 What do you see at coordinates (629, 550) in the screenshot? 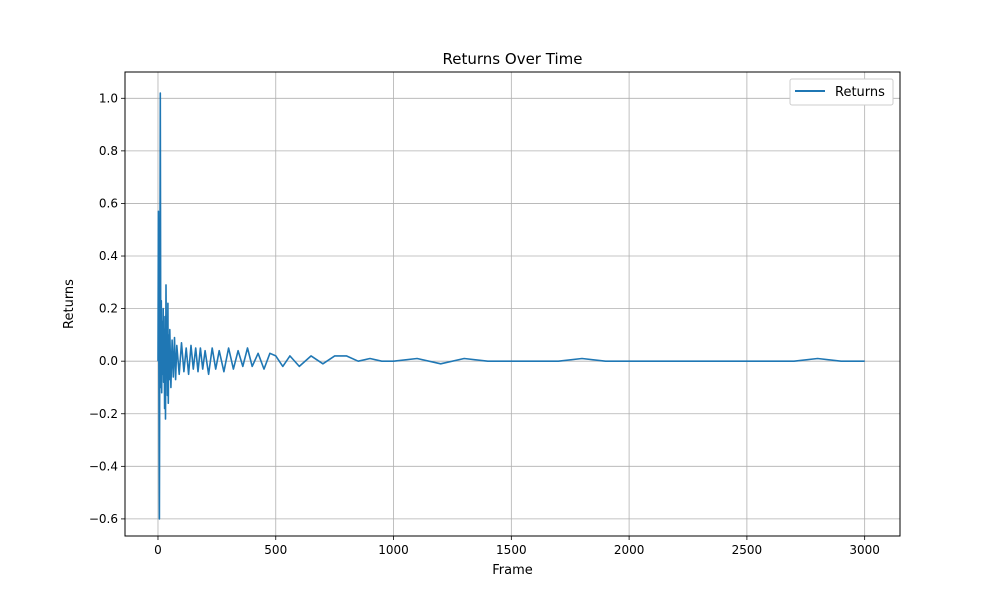
I see `x-tick-label: 2000` at bounding box center [629, 550].